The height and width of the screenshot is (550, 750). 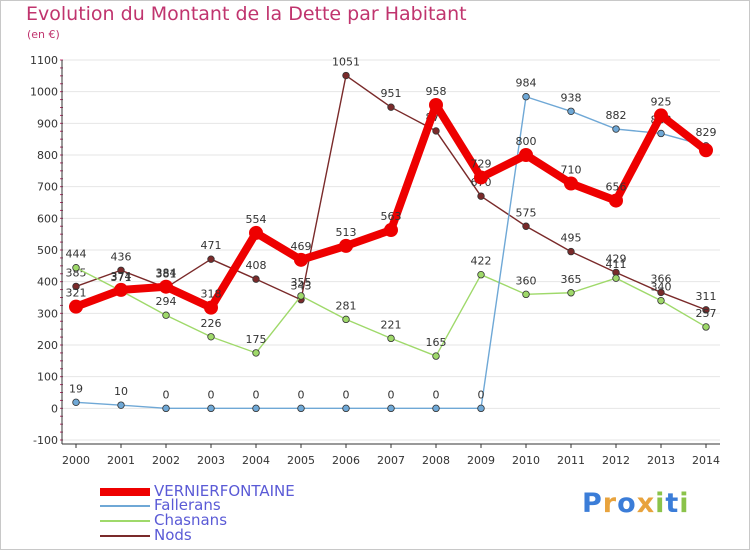 I want to click on y-tick-label: 700, so click(x=47, y=187).